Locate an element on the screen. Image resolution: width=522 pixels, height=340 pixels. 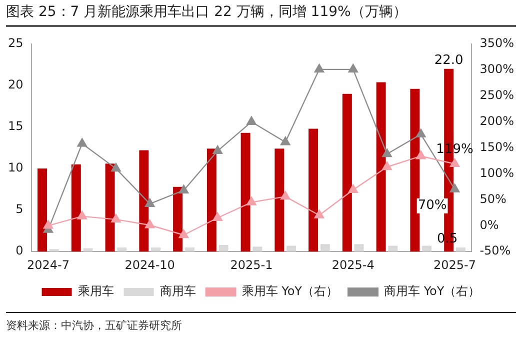
legend-label: 乘用车 YoY（右） is located at coordinates (290, 291).